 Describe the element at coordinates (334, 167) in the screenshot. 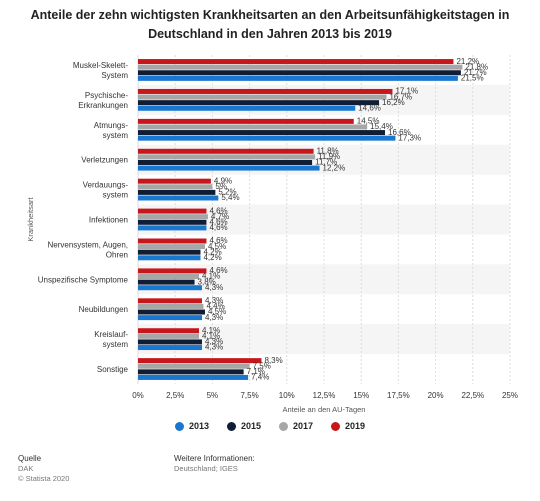

I see `value-label: 12,2%` at that location.